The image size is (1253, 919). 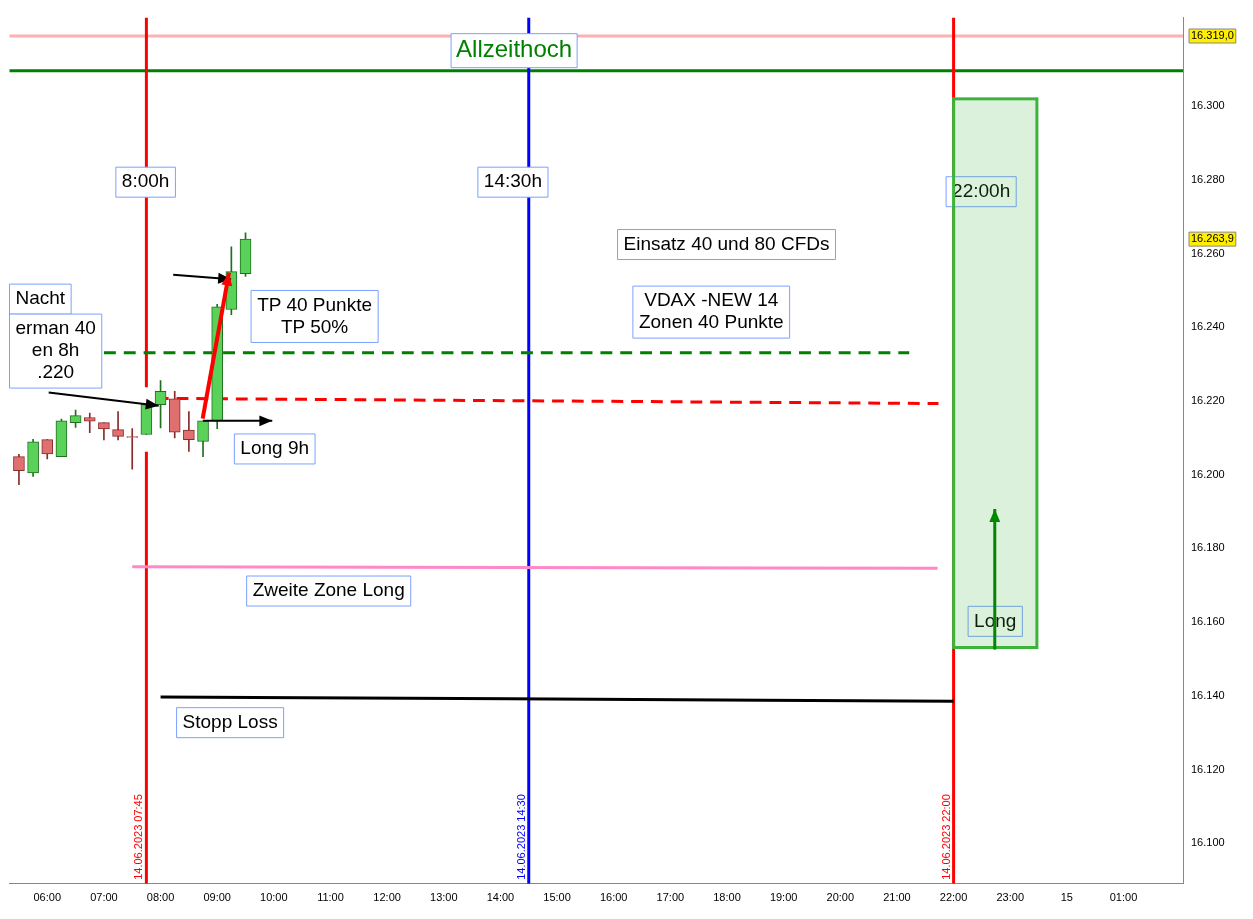 I want to click on x-tick-label: 20:00, so click(x=840, y=897).